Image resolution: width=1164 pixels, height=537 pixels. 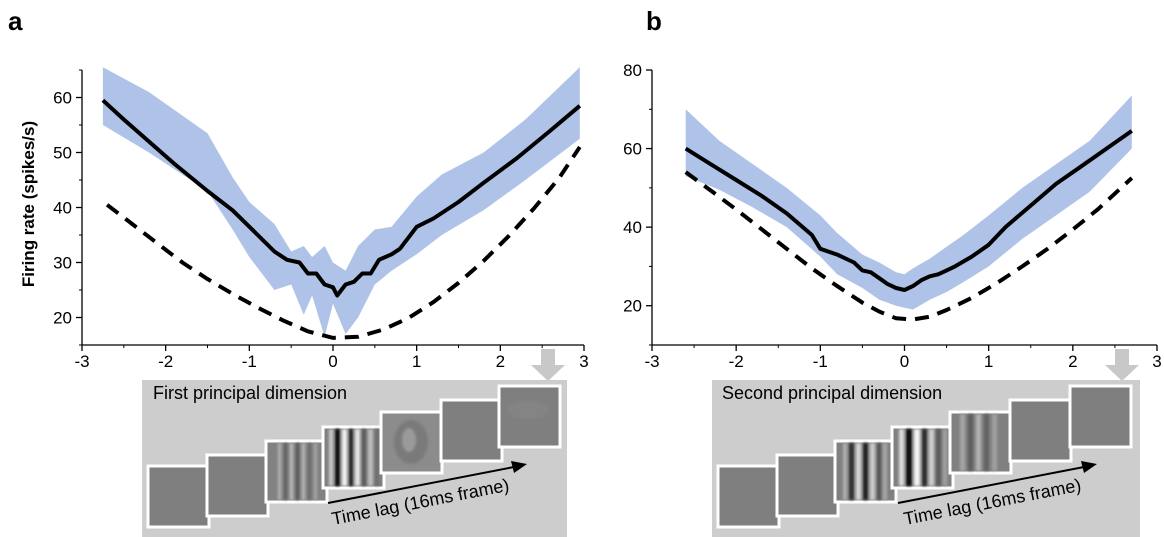 I want to click on panel-letter-a: a, so click(x=15, y=21).